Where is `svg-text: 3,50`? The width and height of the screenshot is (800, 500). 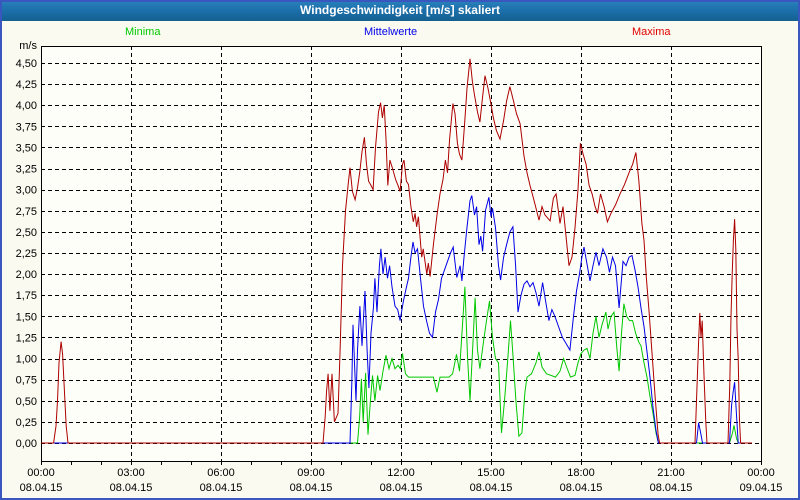
svg-text: 3,50 is located at coordinates (26, 148).